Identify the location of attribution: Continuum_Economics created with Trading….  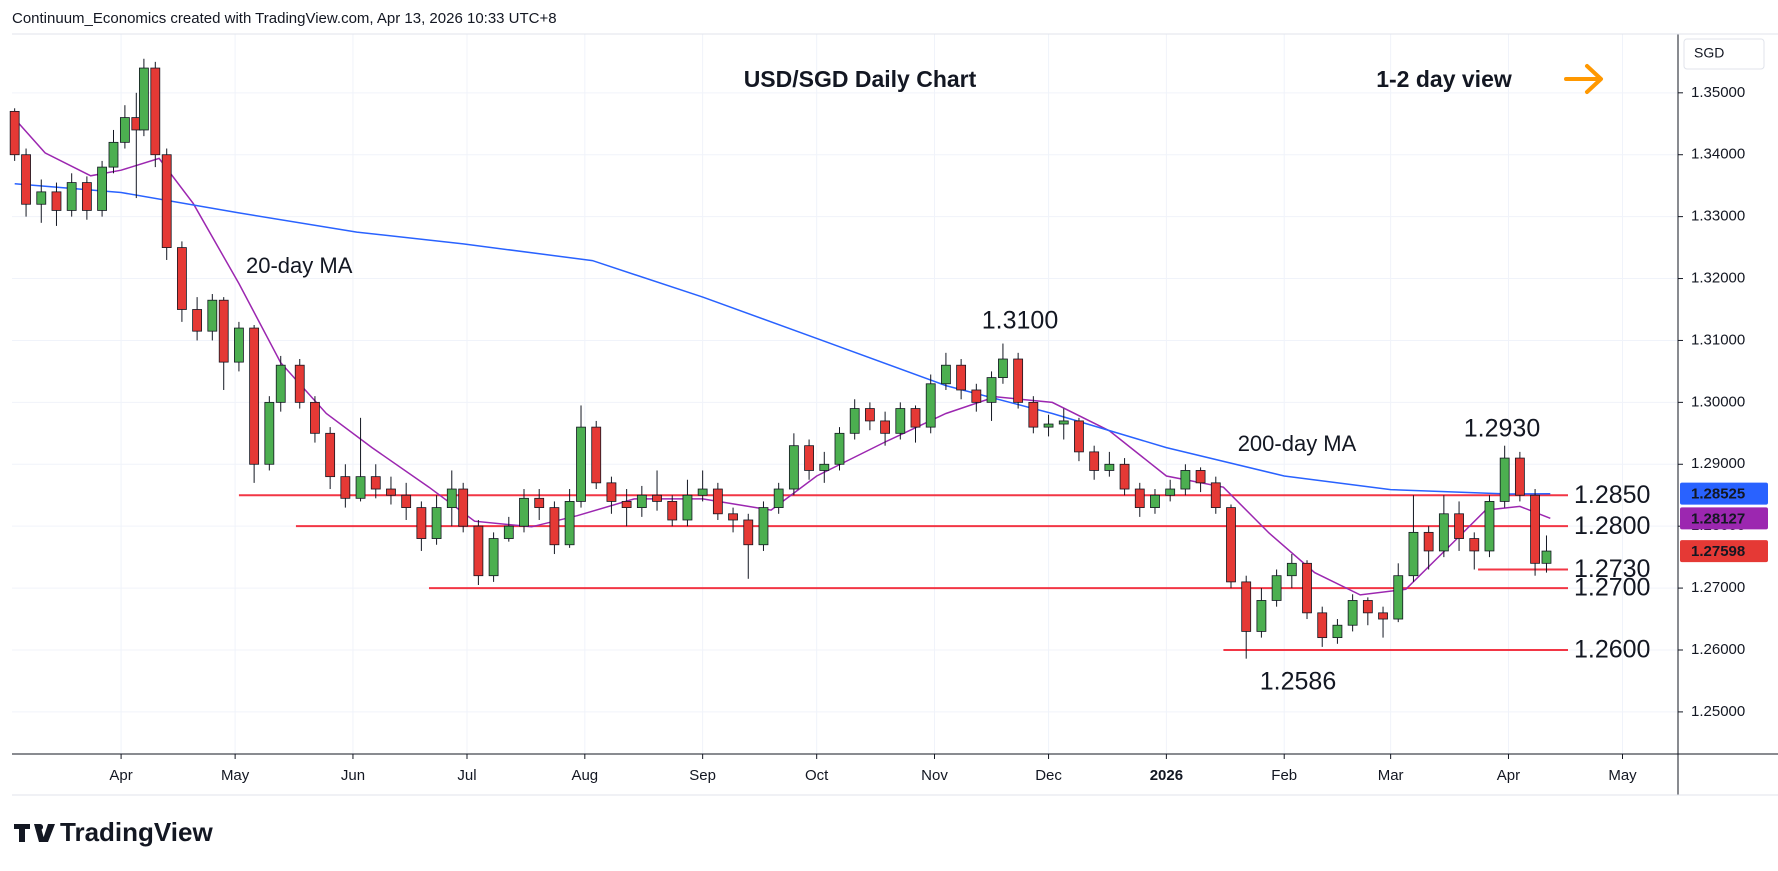
(284, 18).